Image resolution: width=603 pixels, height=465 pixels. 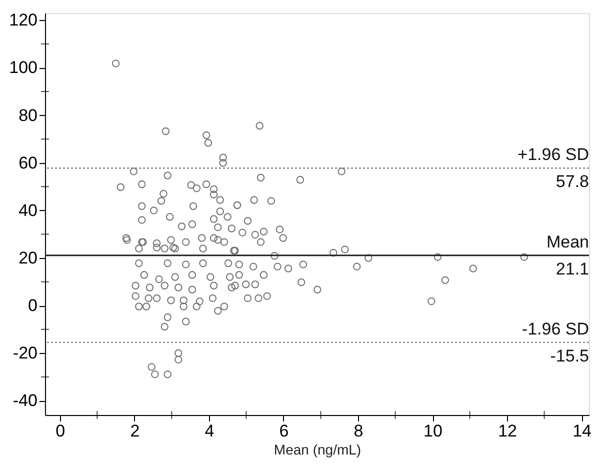 I want to click on y-tick-label: 120, so click(x=23, y=20).